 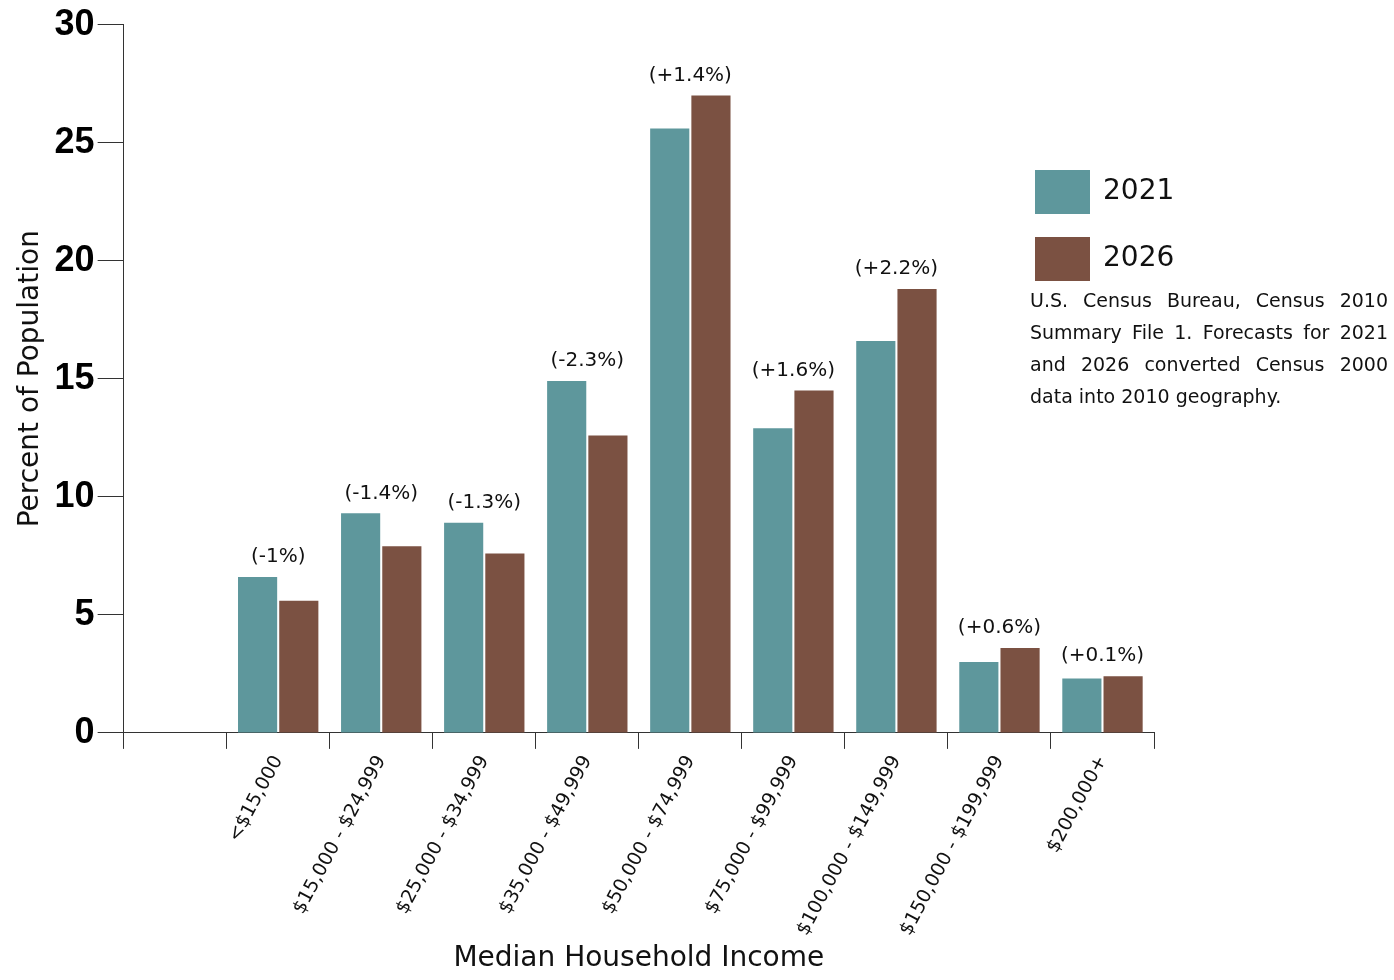 What do you see at coordinates (896, 267) in the screenshot?
I see `annotation: (+2.2%)` at bounding box center [896, 267].